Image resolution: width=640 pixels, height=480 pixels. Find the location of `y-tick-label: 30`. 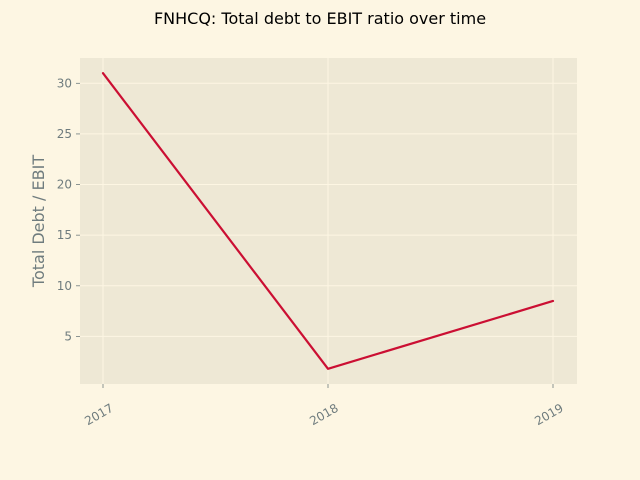

y-tick-label: 30 is located at coordinates (64, 83).